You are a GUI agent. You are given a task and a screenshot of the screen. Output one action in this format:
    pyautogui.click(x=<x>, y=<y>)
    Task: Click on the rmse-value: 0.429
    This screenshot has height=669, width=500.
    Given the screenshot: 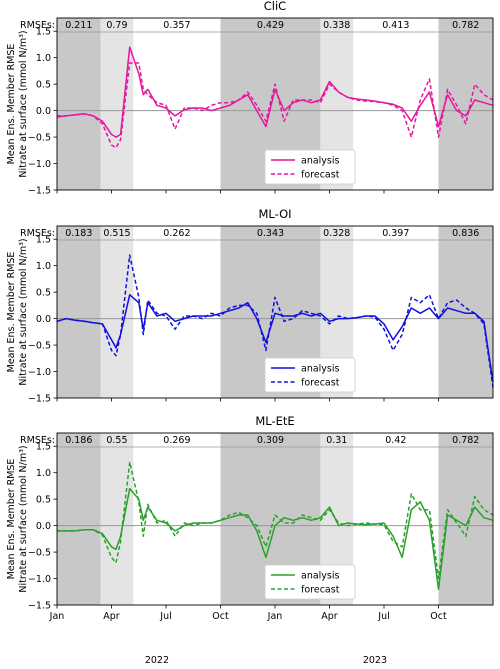 What is the action you would take?
    pyautogui.click(x=270, y=25)
    